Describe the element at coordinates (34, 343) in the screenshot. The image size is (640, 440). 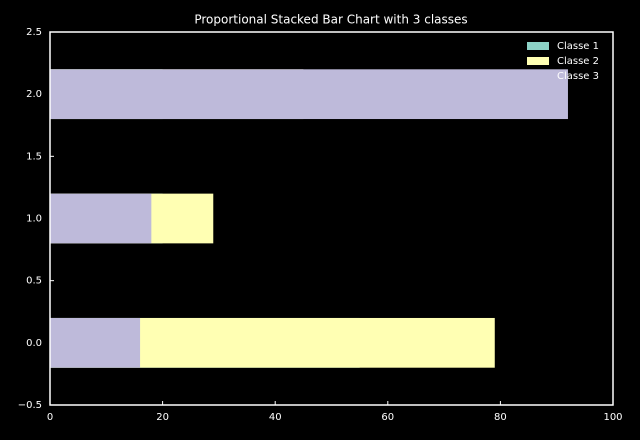
I see `y-tick-label: 0.0` at that location.